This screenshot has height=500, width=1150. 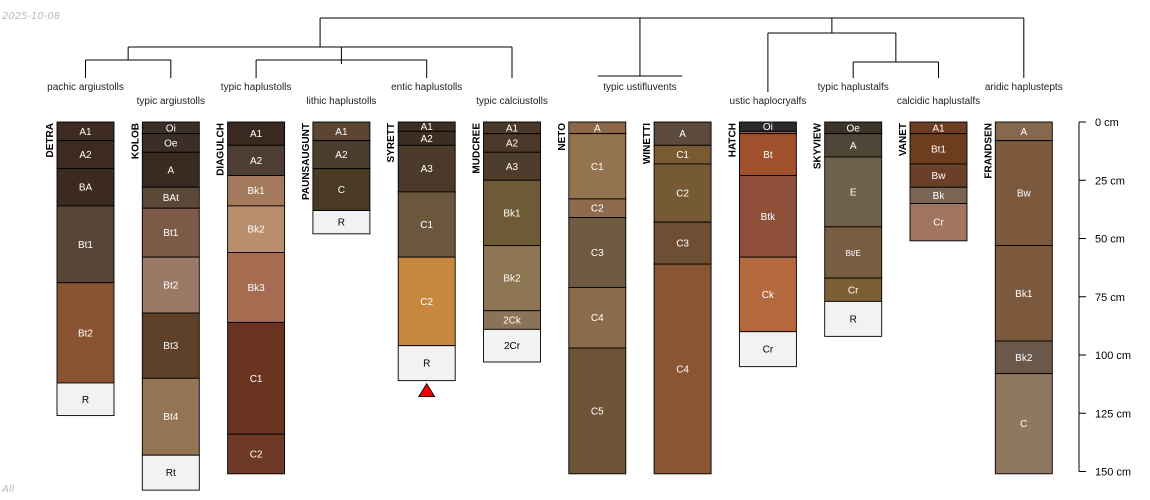 What do you see at coordinates (988, 151) in the screenshot?
I see `profile-name: FRANDSEN` at bounding box center [988, 151].